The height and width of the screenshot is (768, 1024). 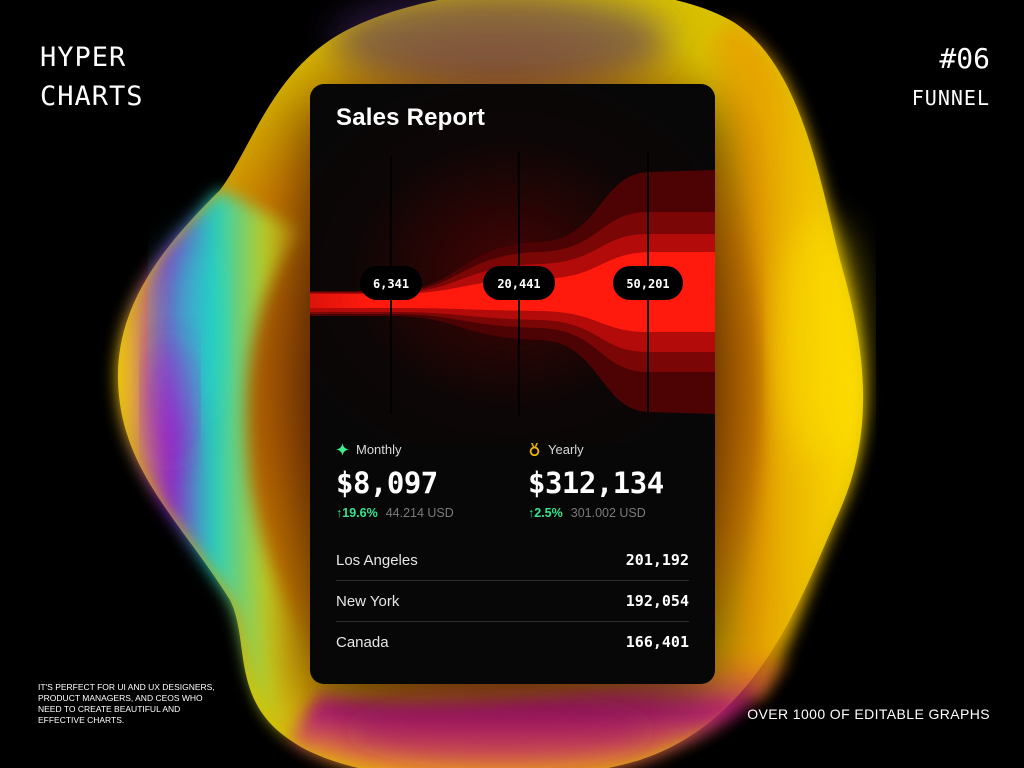 I want to click on yearly-usd: 301.002 USD, so click(x=608, y=513).